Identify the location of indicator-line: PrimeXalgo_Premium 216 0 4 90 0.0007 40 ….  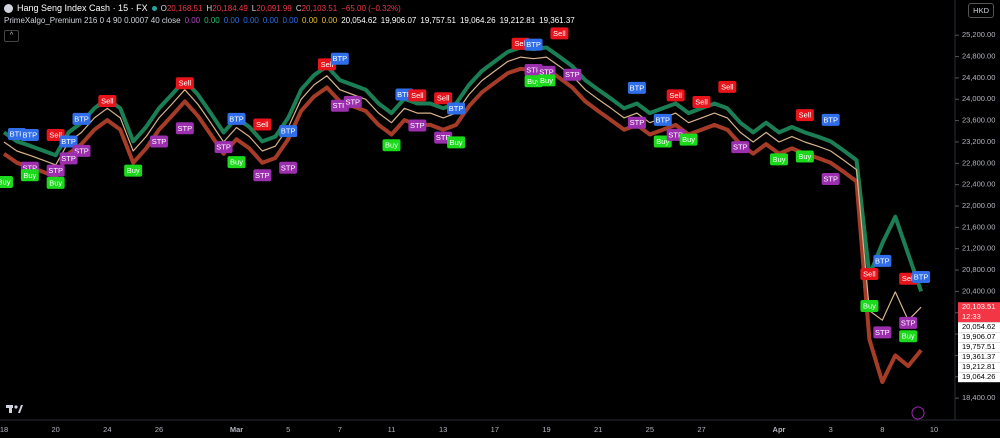
(289, 20).